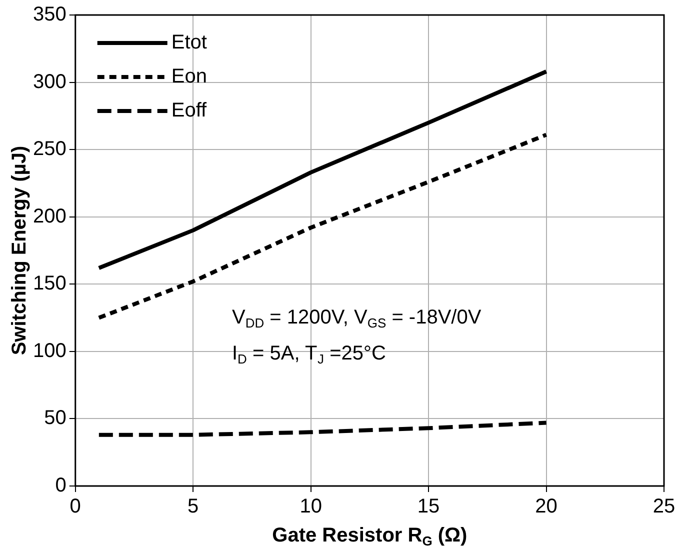 The image size is (684, 552). I want to click on y-tick-label: 50, so click(55, 418).